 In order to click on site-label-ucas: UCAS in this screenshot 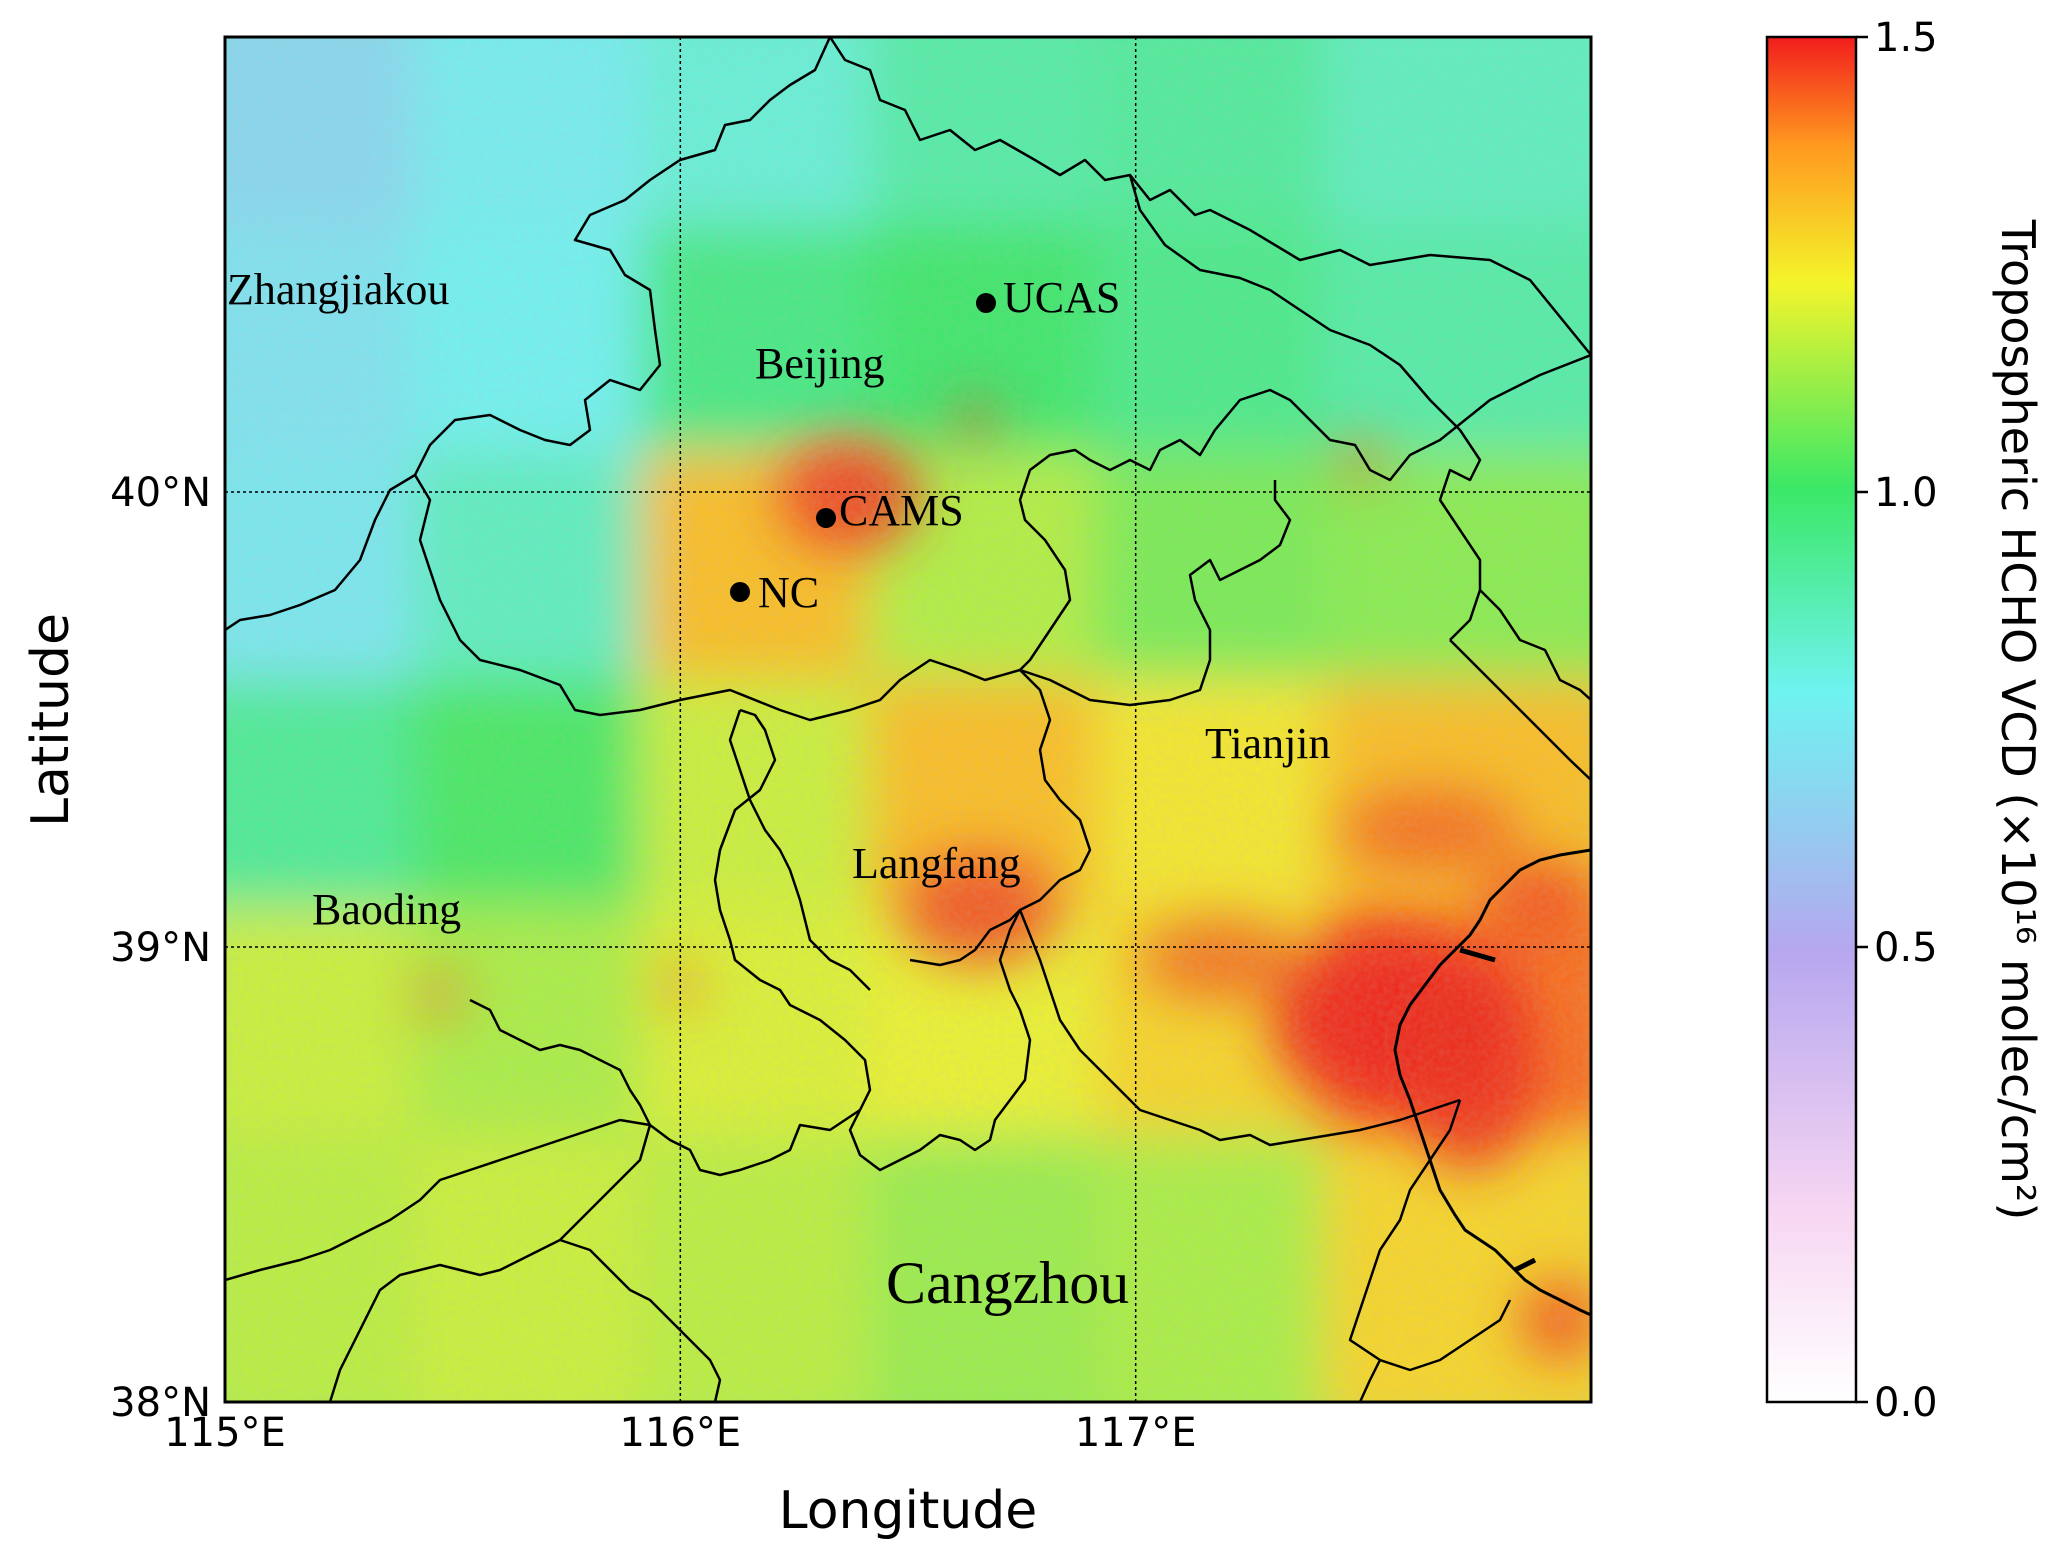, I will do `click(1061, 297)`.